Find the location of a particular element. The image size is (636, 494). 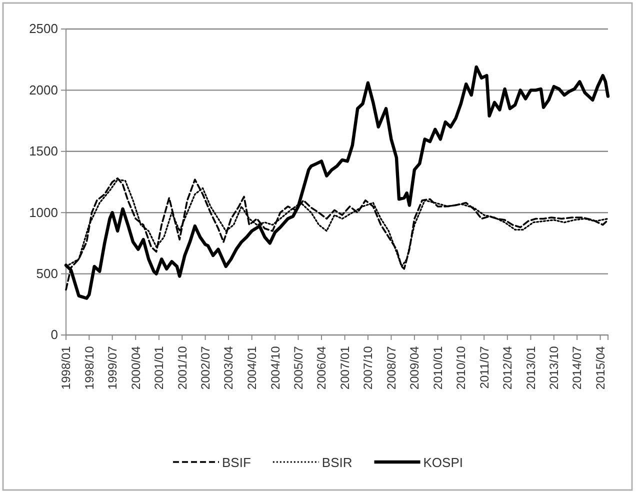

x-tick-label: 2003/04 is located at coordinates (229, 368).